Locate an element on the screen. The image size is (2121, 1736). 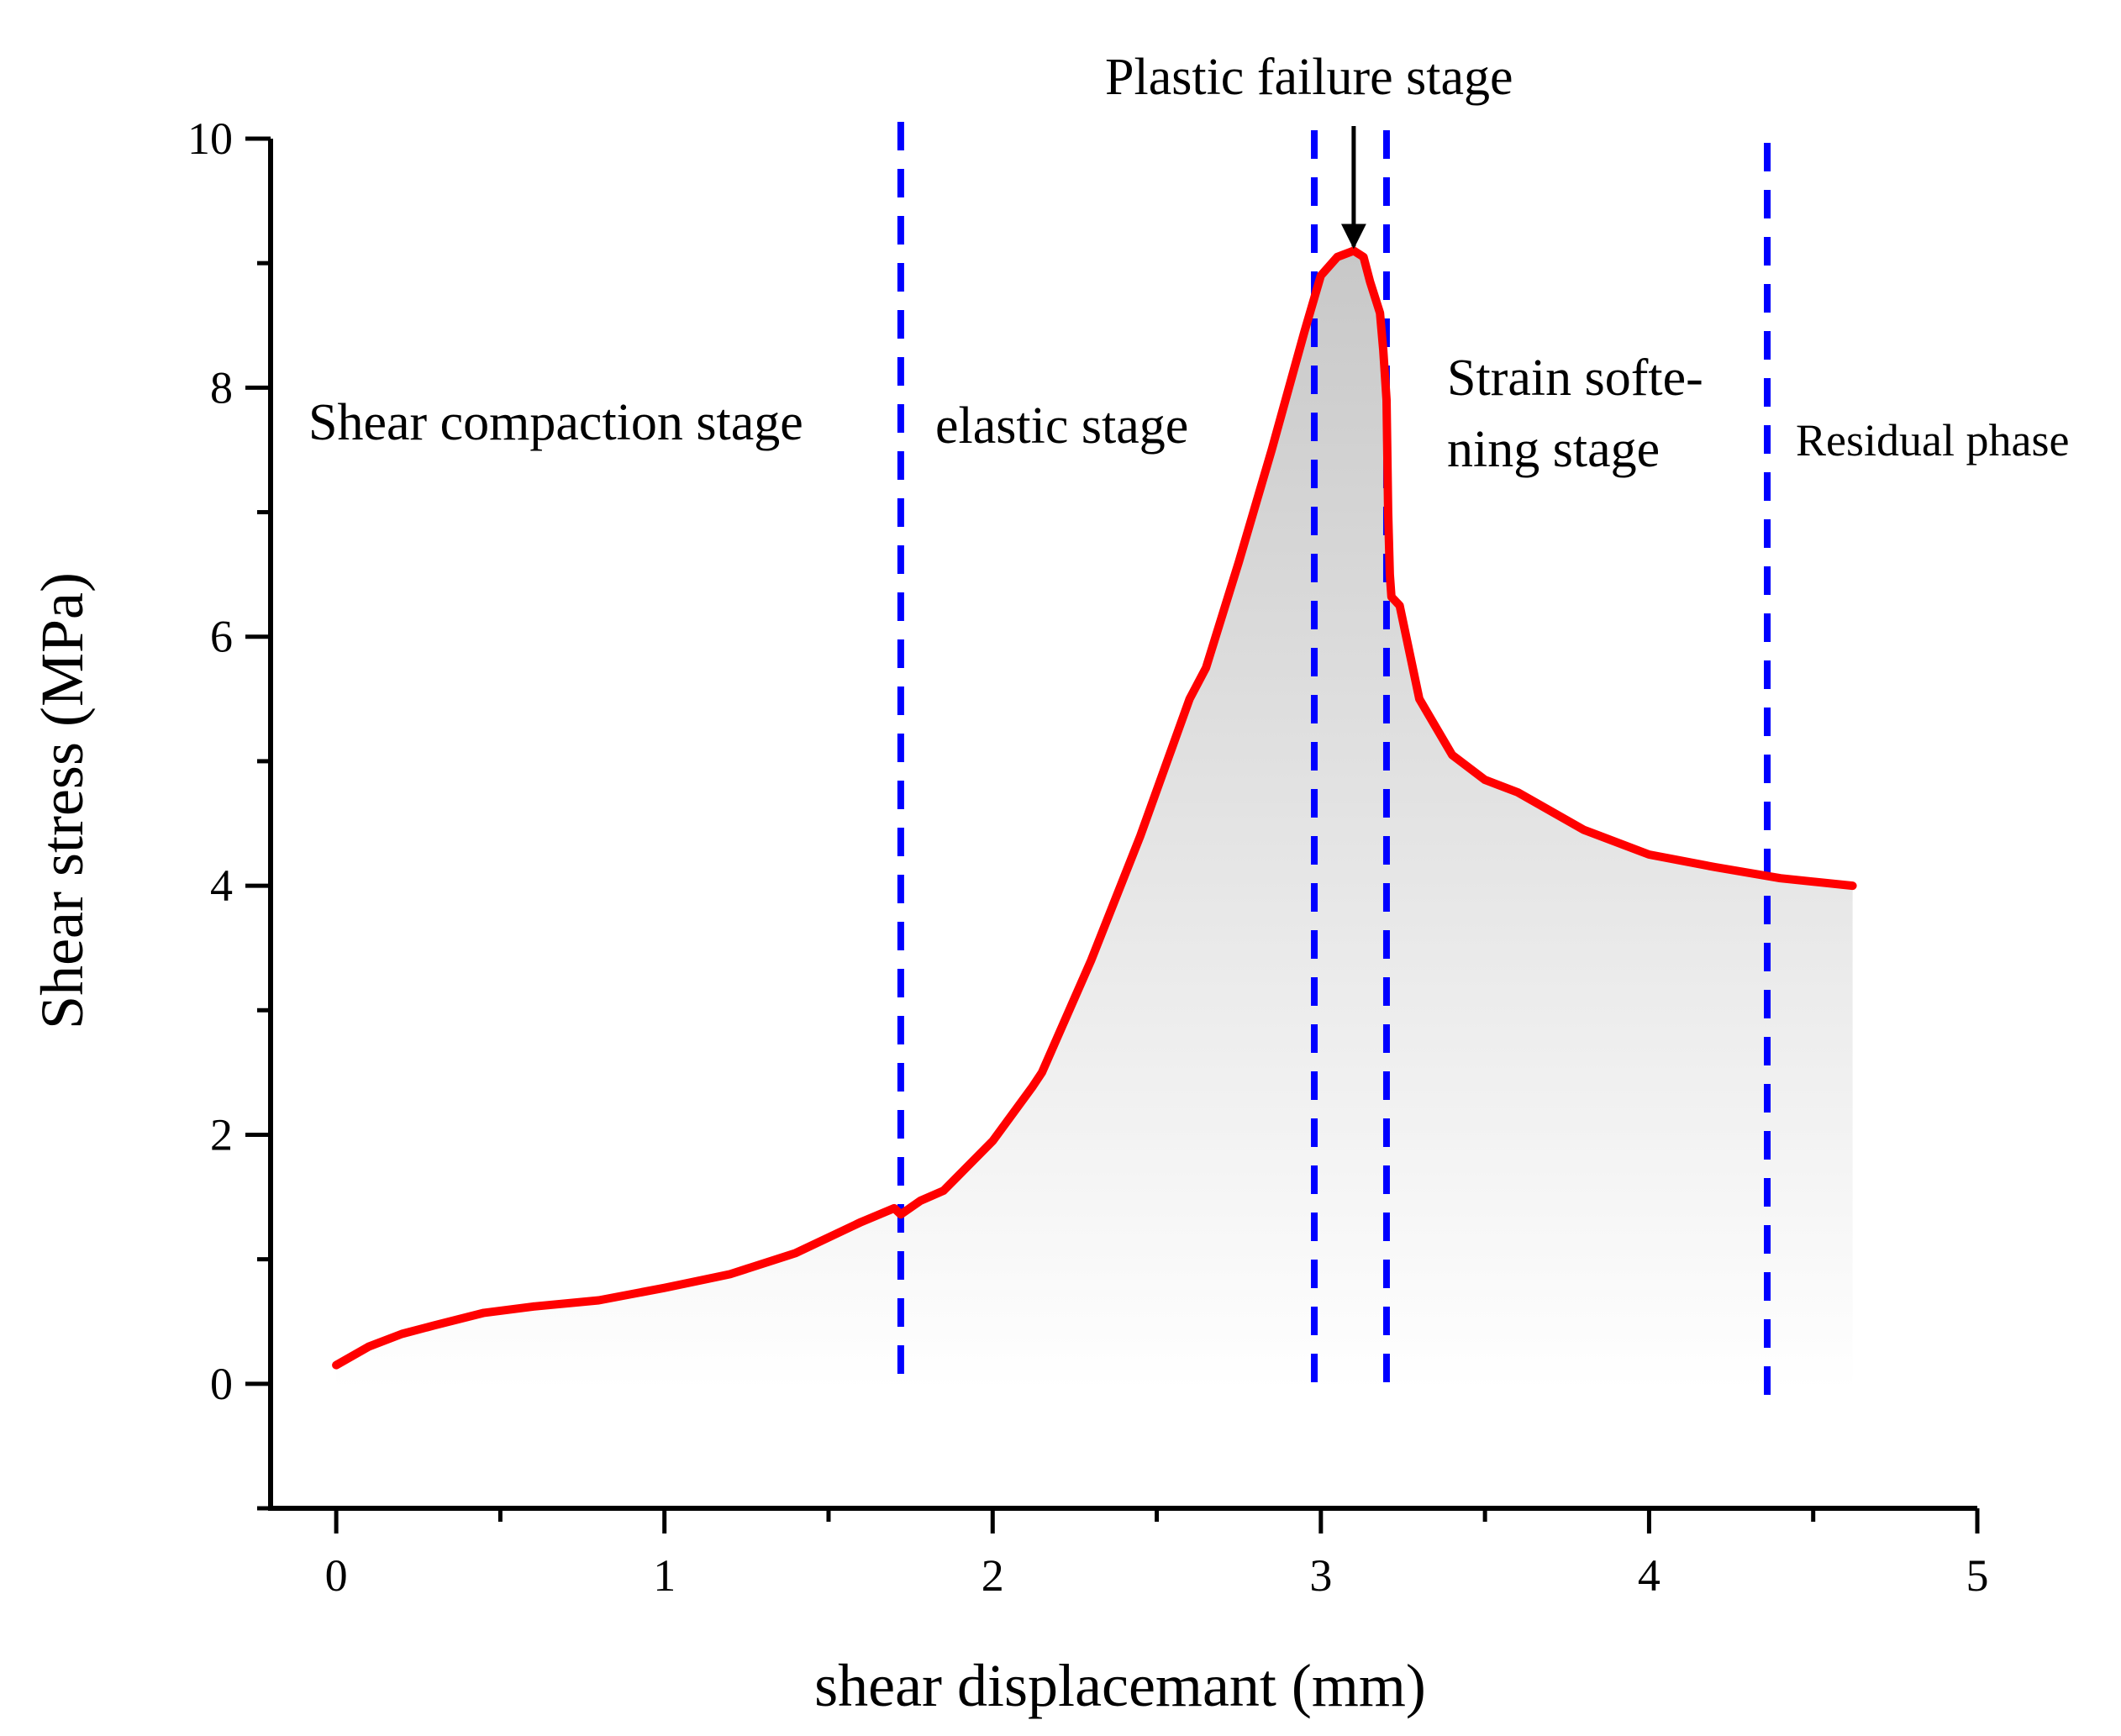
annotation-strain-softening-line2: ning stage is located at coordinates (1553, 449).